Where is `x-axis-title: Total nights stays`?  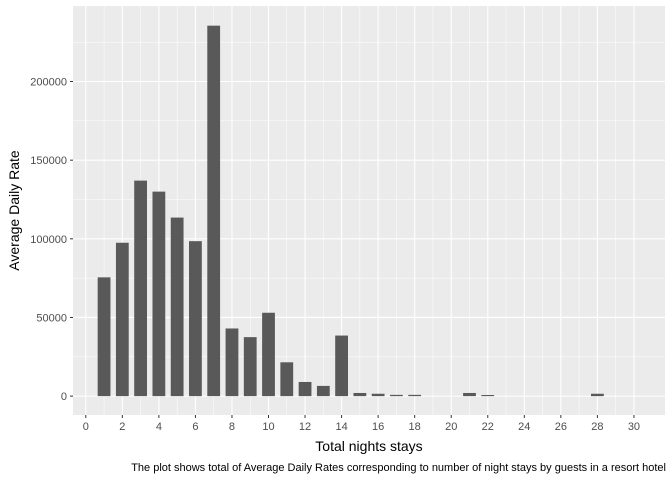 x-axis-title: Total nights stays is located at coordinates (368, 446).